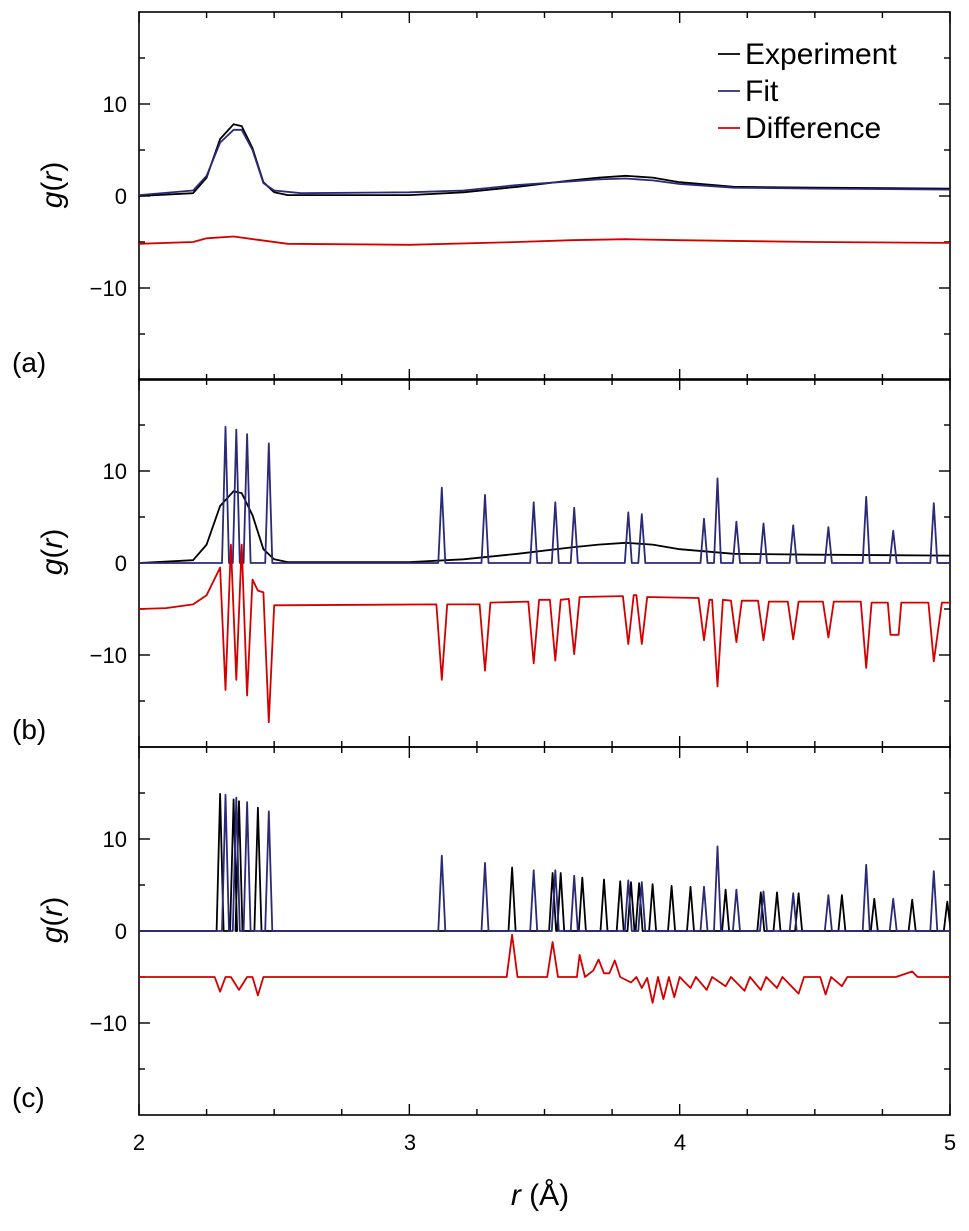 The image size is (969, 1231). What do you see at coordinates (680, 1142) in the screenshot?
I see `x-tick-label: 4` at bounding box center [680, 1142].